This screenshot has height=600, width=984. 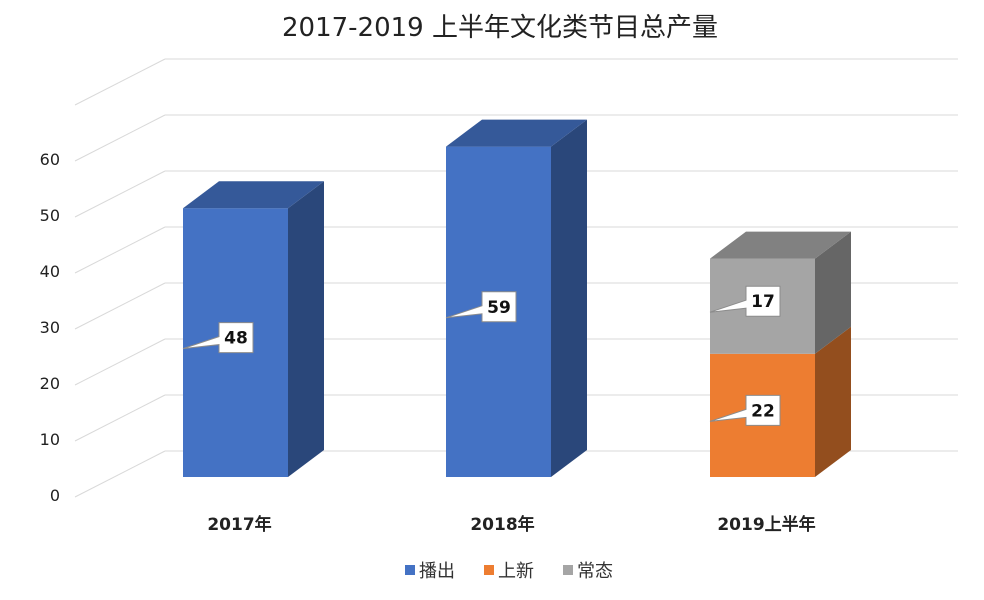 What do you see at coordinates (763, 411) in the screenshot?
I see `data-label: 22` at bounding box center [763, 411].